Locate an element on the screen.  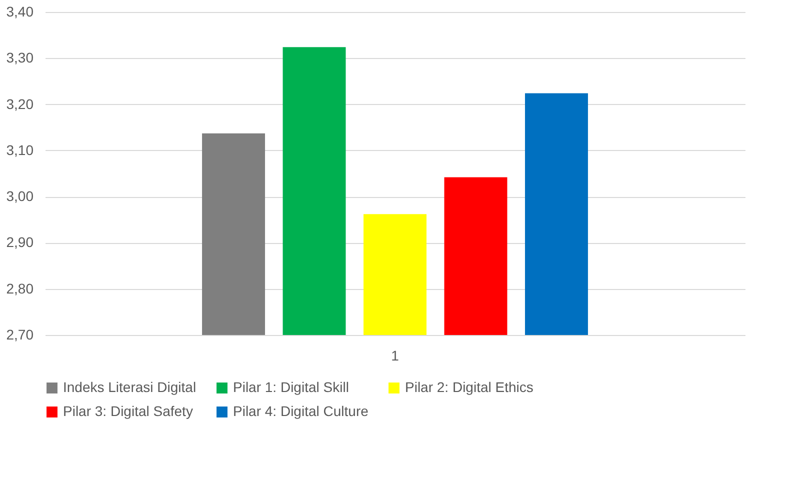
y-tick-label: 3,10 is located at coordinates (20, 150).